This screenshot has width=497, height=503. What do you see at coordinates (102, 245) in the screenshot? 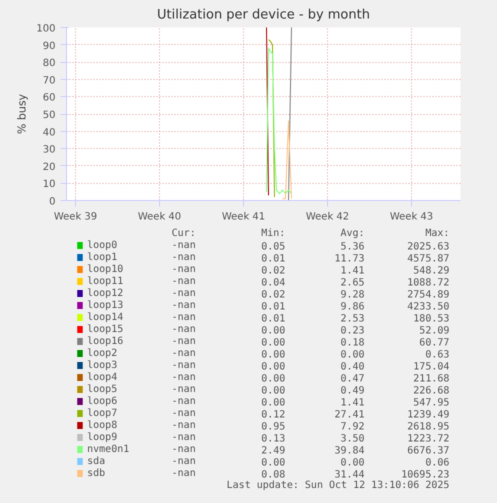
I see `legend-label: loop0` at bounding box center [102, 245].